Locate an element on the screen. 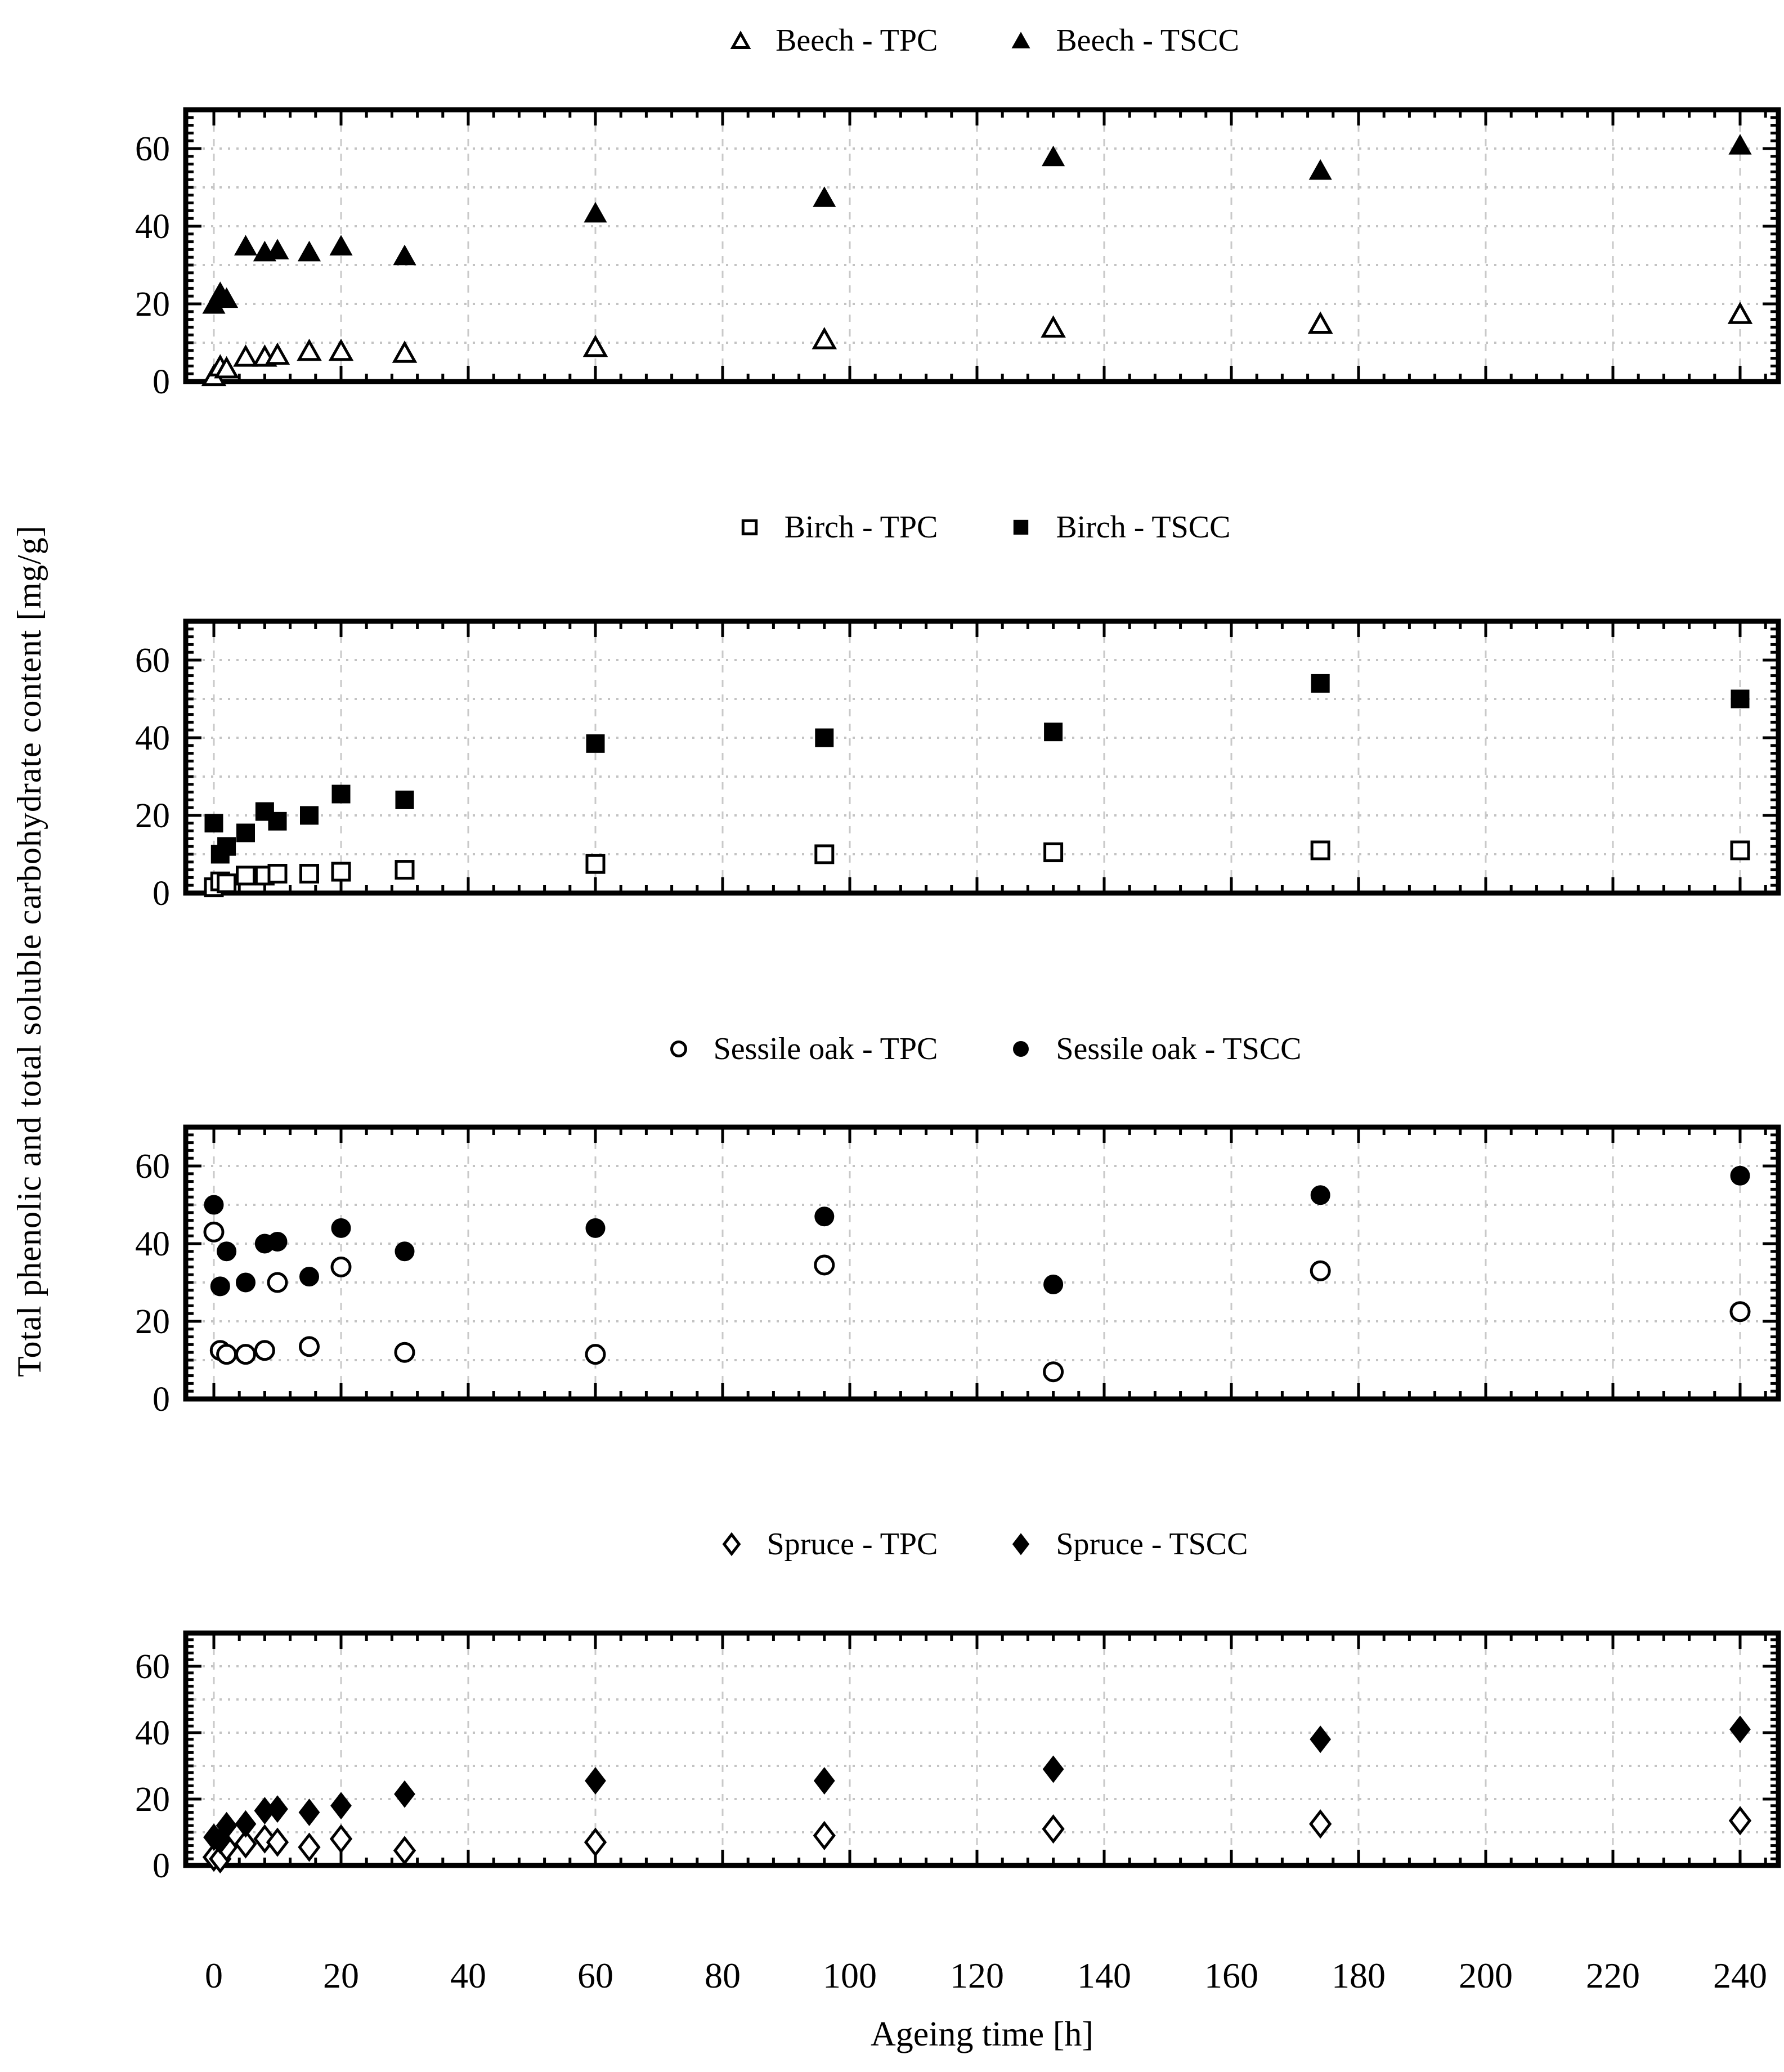  legend-item-beech-tscc: Beech - TSCC is located at coordinates (1122, 41).